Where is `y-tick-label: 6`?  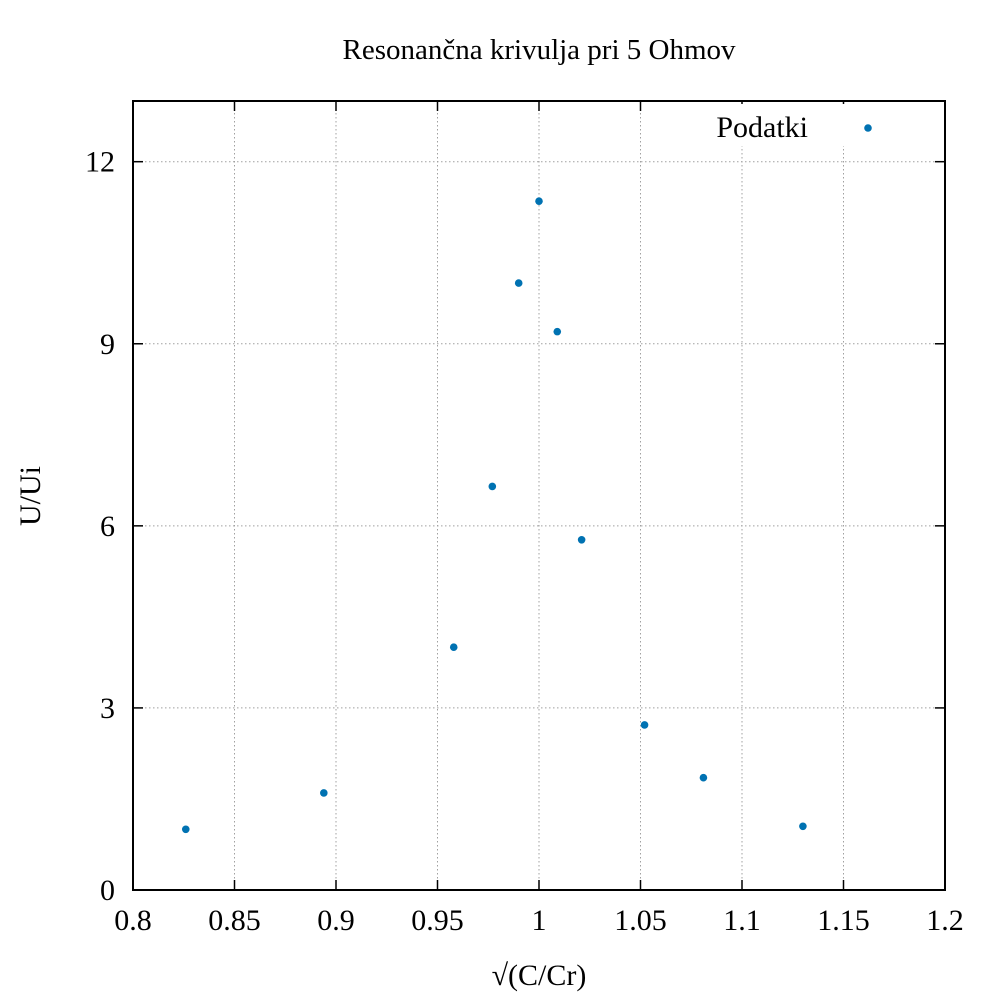
y-tick-label: 6 is located at coordinates (107, 526).